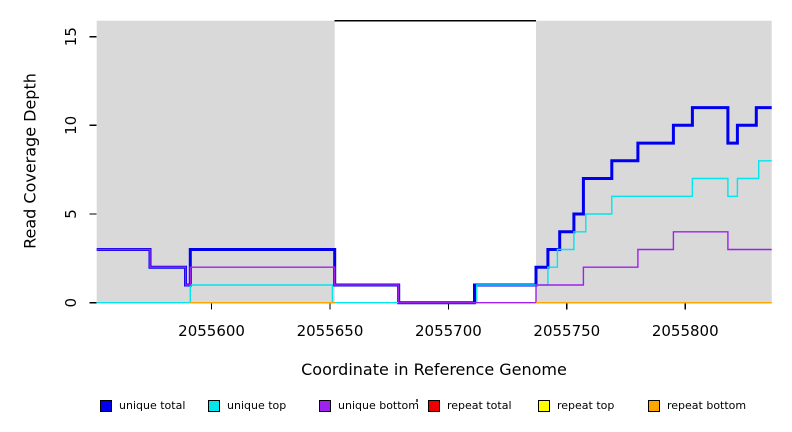  Describe the element at coordinates (257, 405) in the screenshot. I see `legend-label-unique-top: unique top` at that location.